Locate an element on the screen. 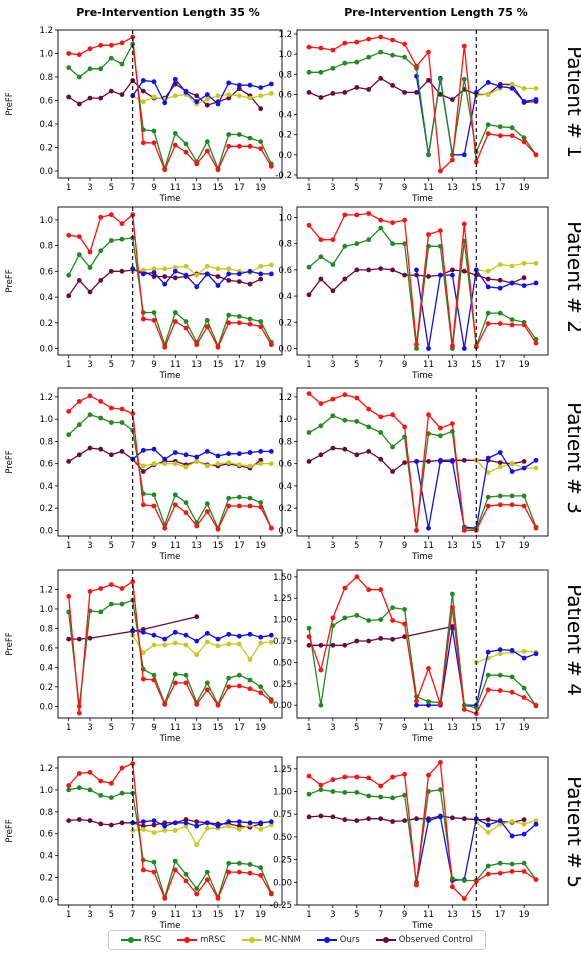  panel-5-right-ytick-label: 1.25 is located at coordinates (282, 770).